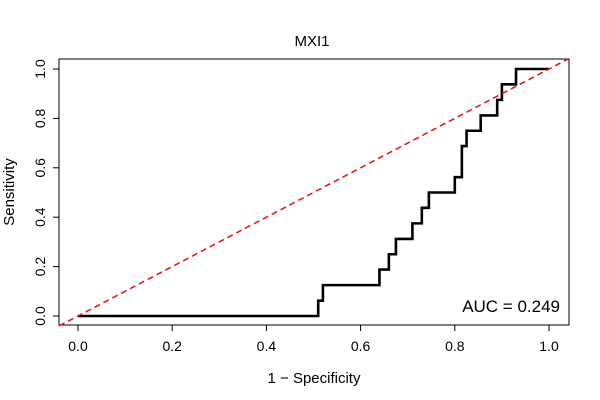 The image size is (600, 400). What do you see at coordinates (511, 306) in the screenshot?
I see `auc-annotation: AUC = 0.249` at bounding box center [511, 306].